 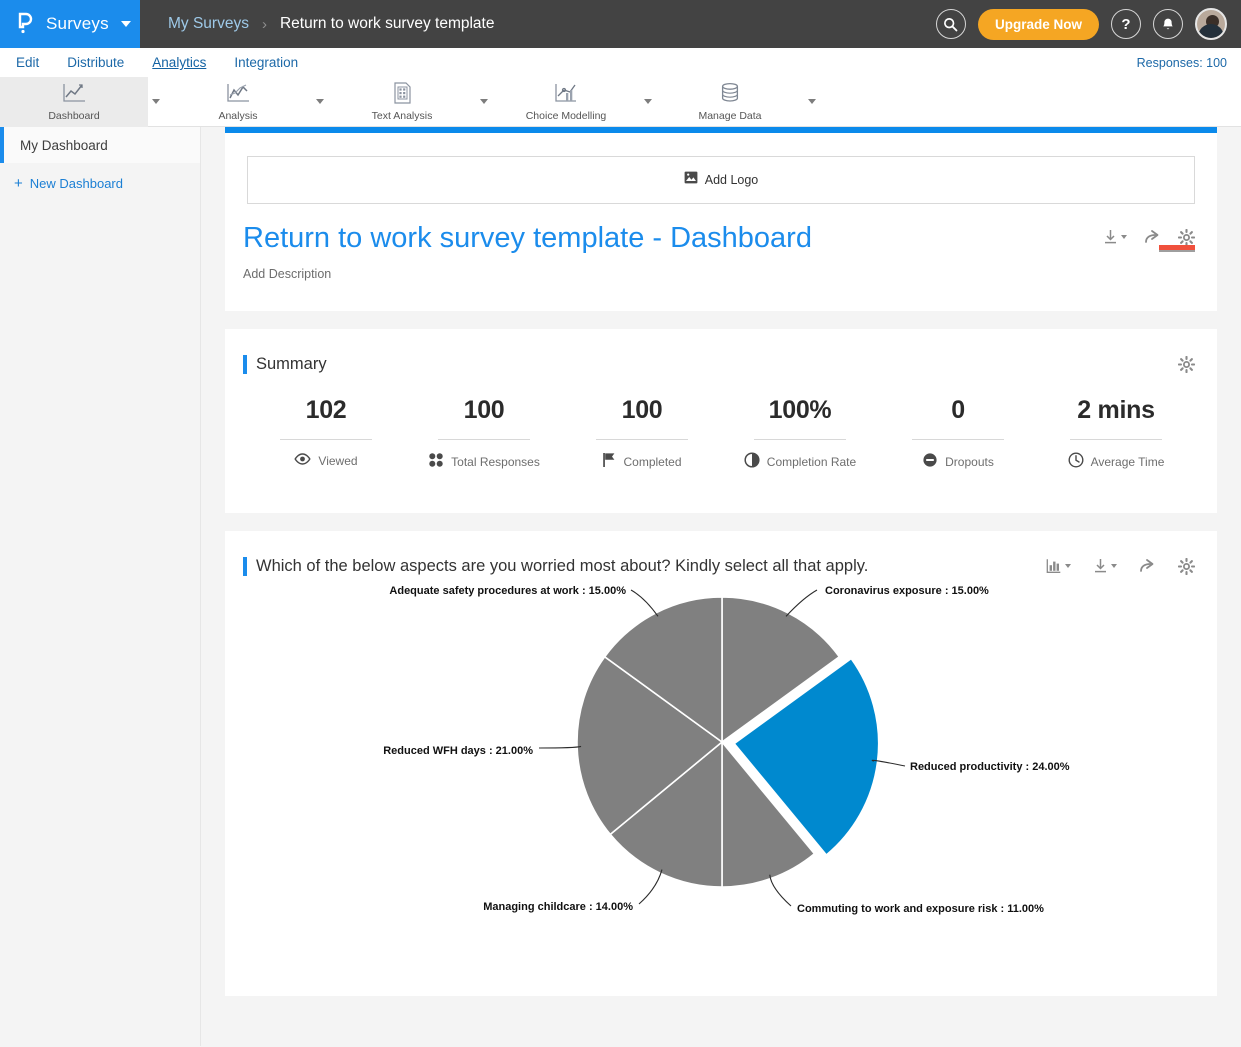 I want to click on summary-header: Summary, so click(x=721, y=351).